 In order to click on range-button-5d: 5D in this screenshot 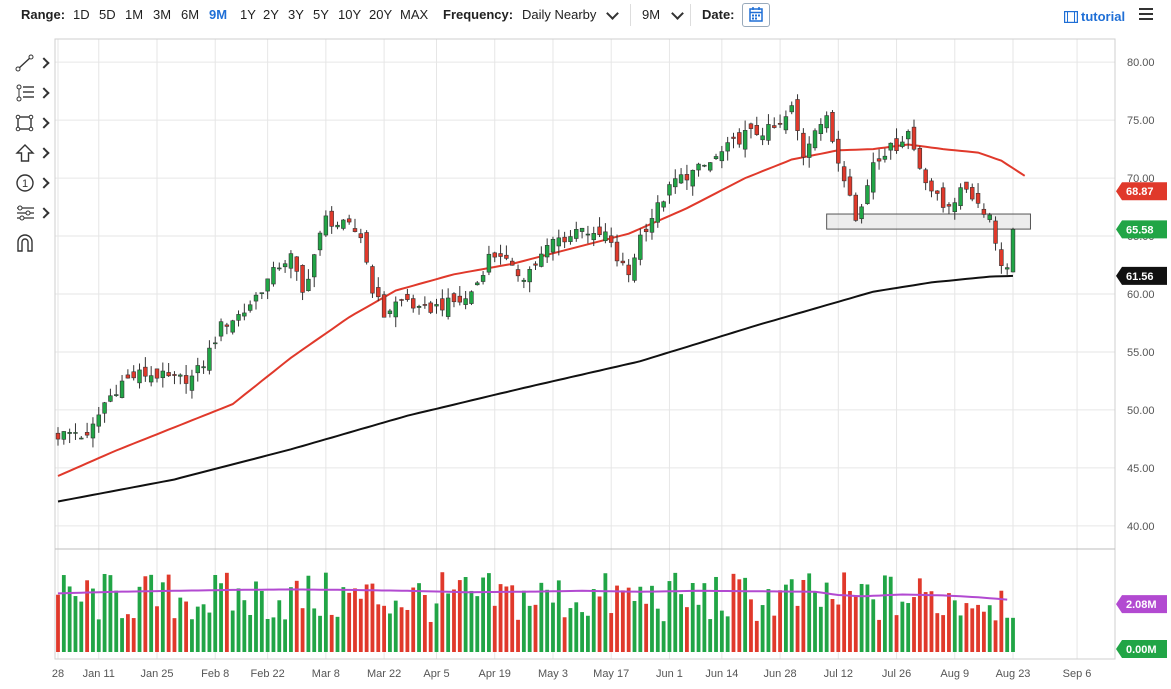, I will do `click(107, 14)`.